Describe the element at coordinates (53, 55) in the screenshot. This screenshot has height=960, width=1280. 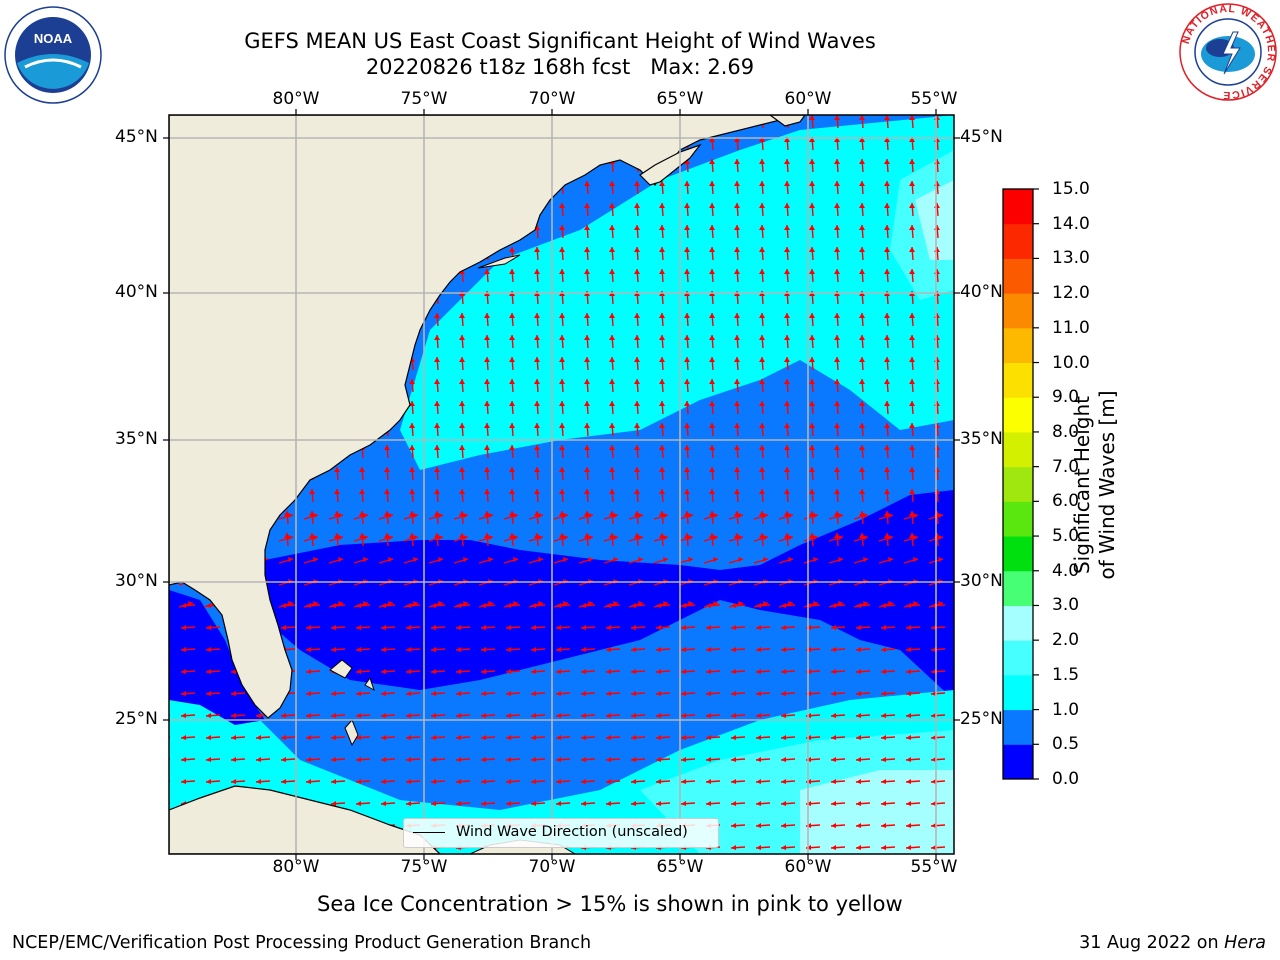
I see `noaa-logo-icon: NOAA` at that location.